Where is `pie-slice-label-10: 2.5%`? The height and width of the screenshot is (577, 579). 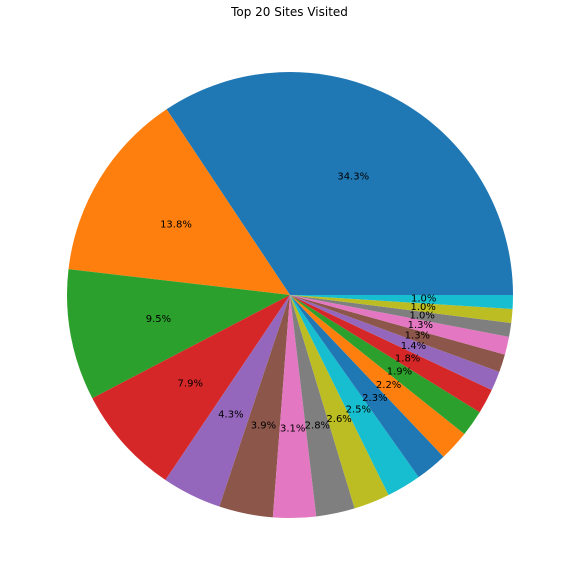 pie-slice-label-10: 2.5% is located at coordinates (358, 410).